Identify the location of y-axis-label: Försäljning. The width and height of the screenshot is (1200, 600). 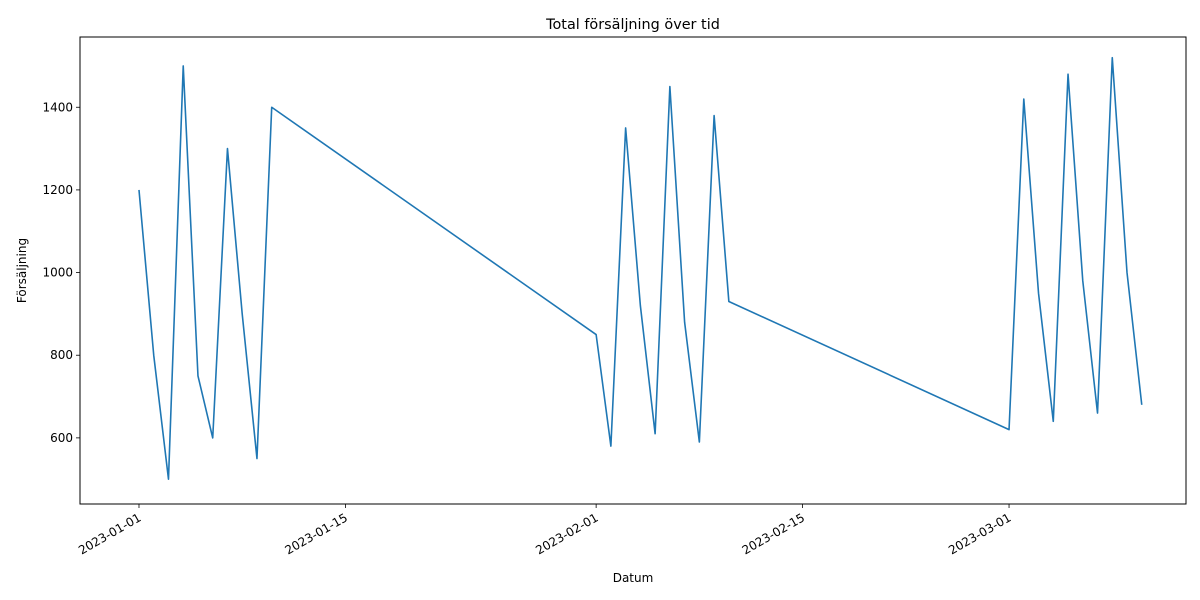
(22, 270).